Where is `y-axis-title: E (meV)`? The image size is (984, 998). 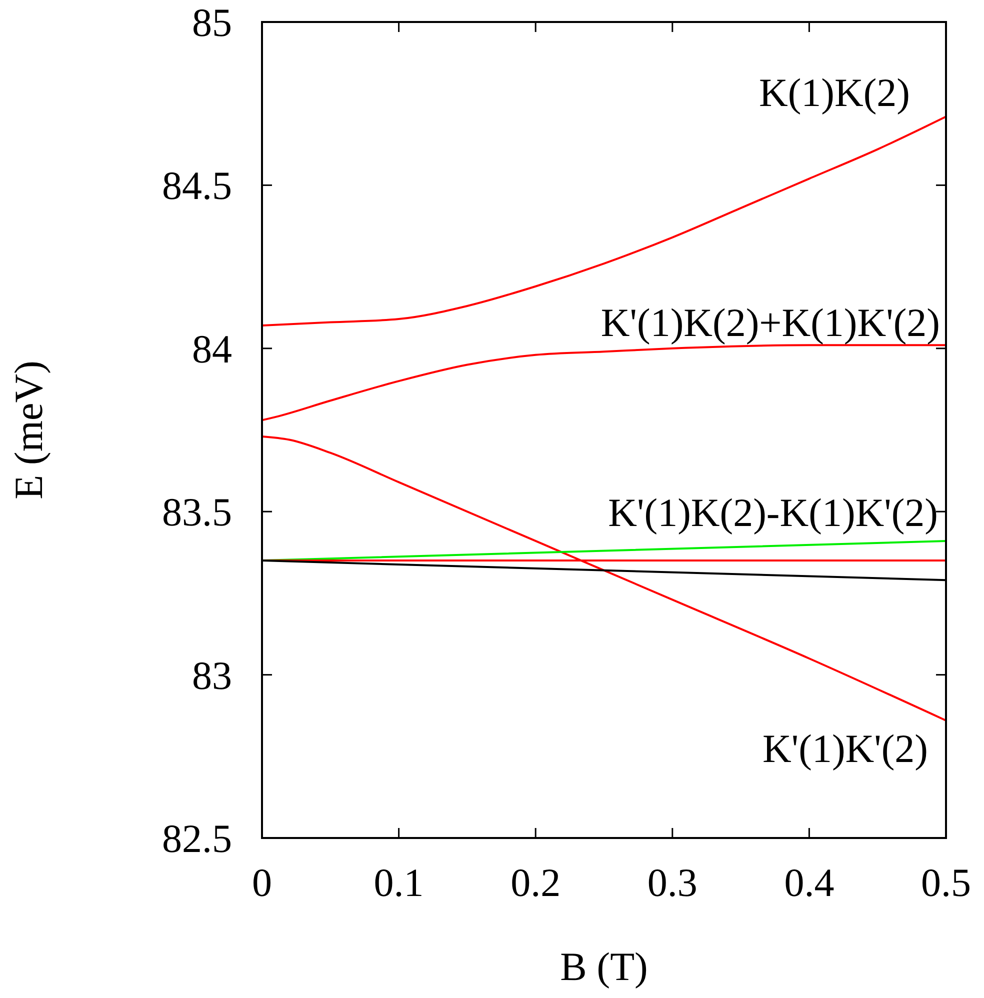
y-axis-title: E (meV) is located at coordinates (28, 430).